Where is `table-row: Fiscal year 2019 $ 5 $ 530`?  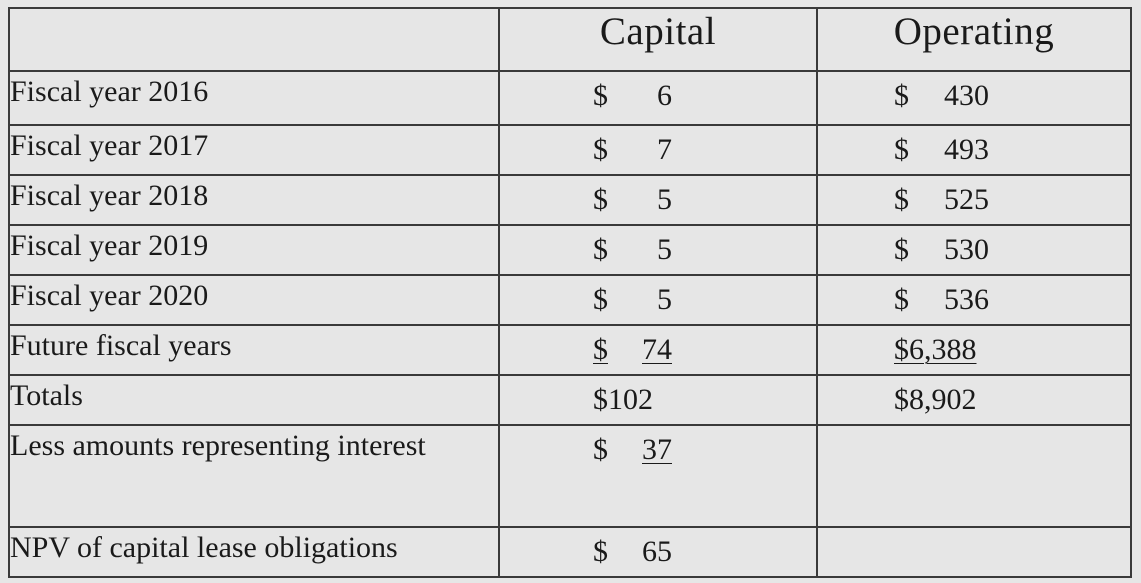 table-row: Fiscal year 2019 $ 5 $ 530 is located at coordinates (570, 250).